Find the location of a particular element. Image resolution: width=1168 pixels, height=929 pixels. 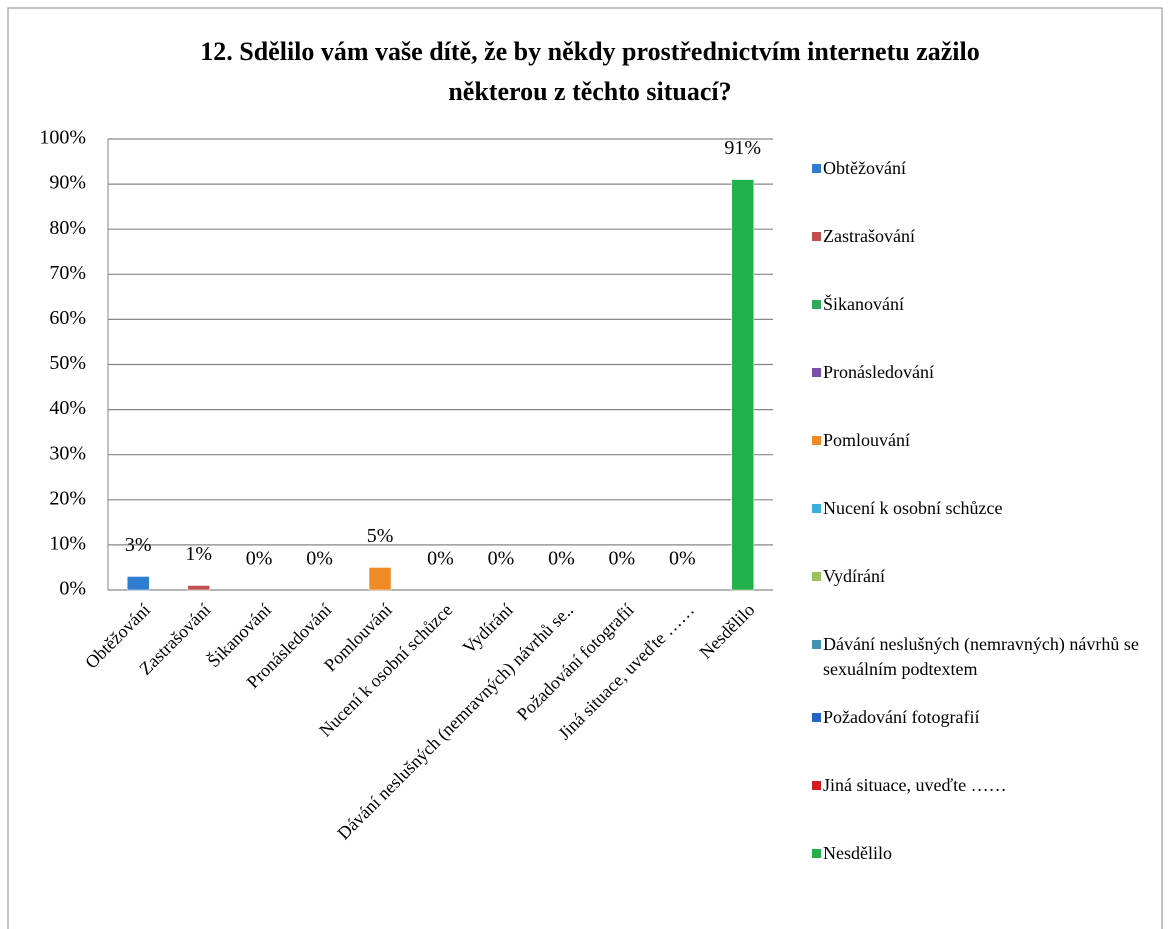

legend-label: Nesdělilo is located at coordinates (857, 853).